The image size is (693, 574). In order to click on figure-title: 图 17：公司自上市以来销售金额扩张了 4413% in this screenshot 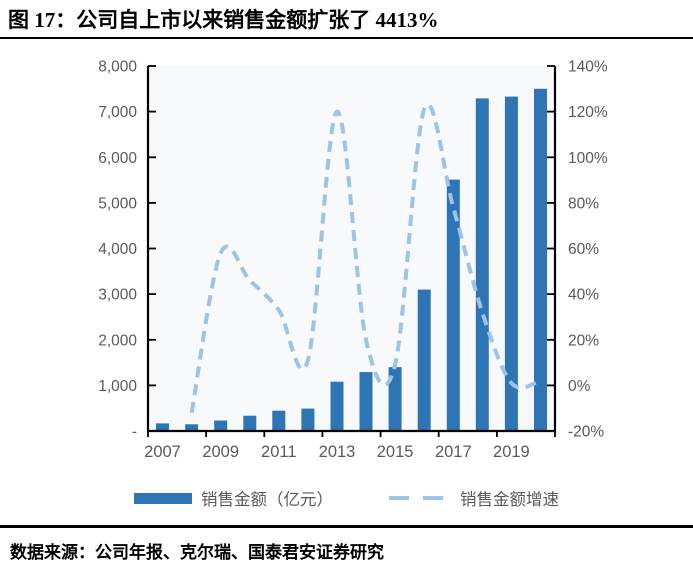, I will do `click(223, 20)`.